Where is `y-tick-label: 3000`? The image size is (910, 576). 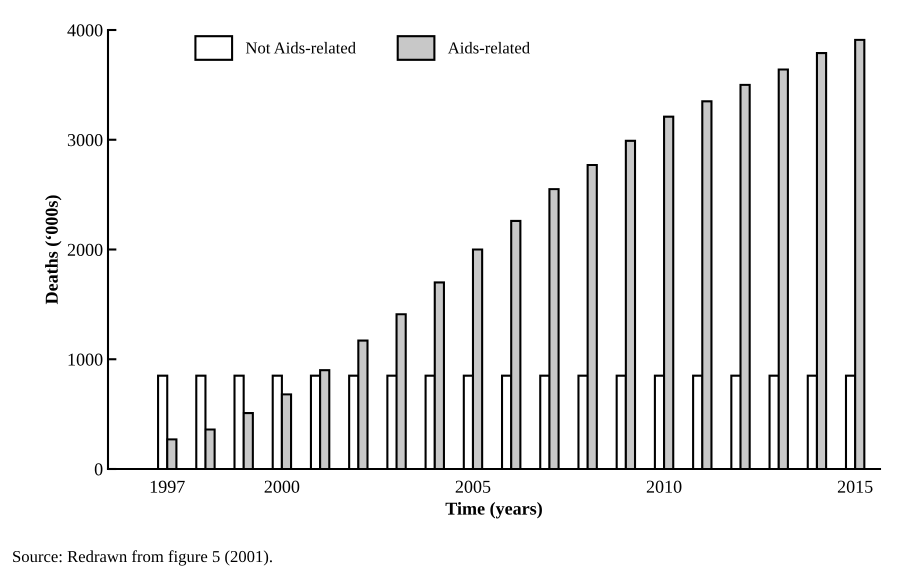 y-tick-label: 3000 is located at coordinates (85, 140).